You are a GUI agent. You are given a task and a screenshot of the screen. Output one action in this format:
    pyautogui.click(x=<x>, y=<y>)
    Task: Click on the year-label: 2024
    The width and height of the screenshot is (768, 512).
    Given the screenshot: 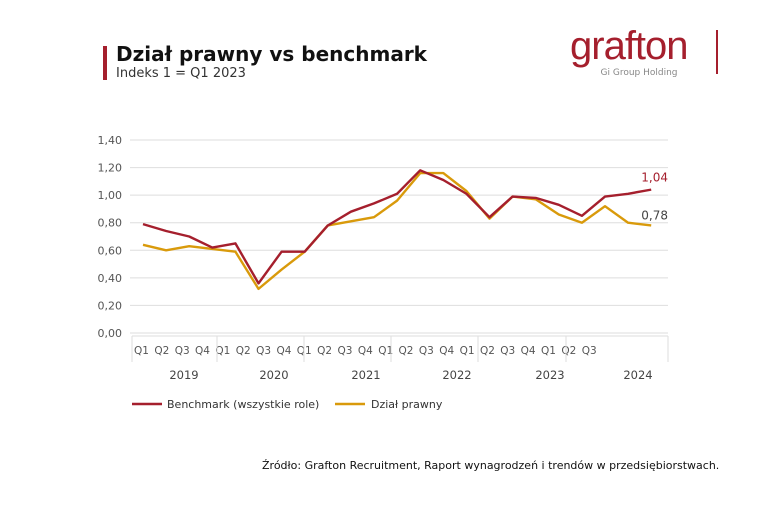 What is the action you would take?
    pyautogui.click(x=637, y=375)
    